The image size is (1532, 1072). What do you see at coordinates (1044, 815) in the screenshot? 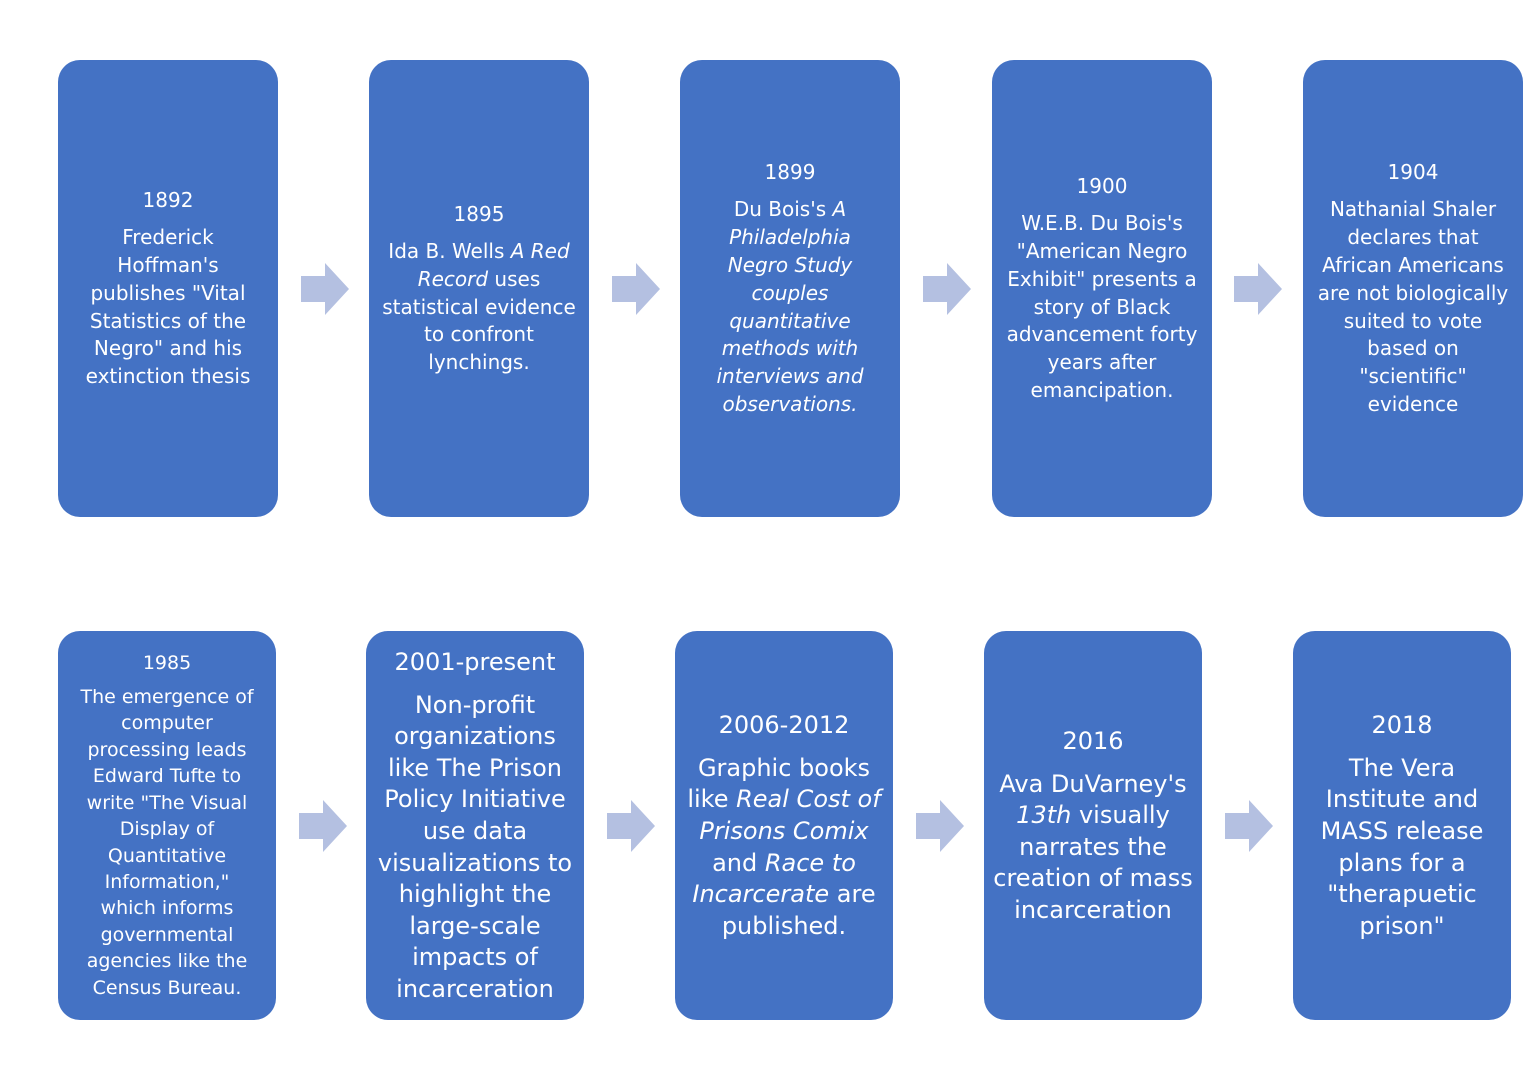
I see `italic-title-text: 13th` at bounding box center [1044, 815].